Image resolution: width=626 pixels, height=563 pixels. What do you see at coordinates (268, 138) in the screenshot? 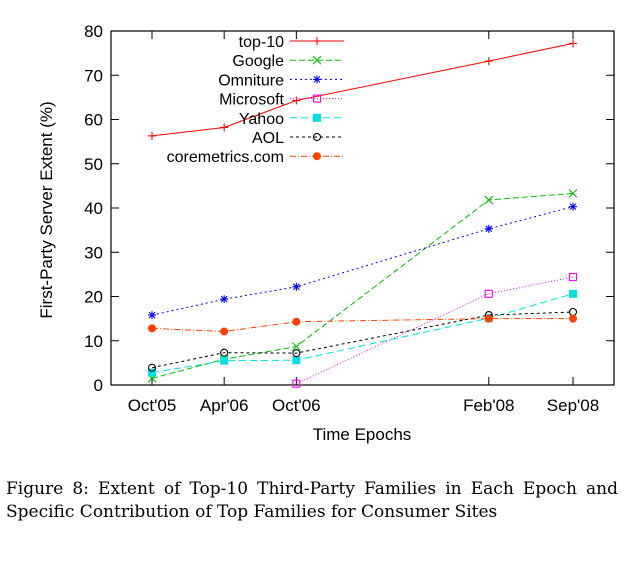
I see `legend-label: AOL` at bounding box center [268, 138].